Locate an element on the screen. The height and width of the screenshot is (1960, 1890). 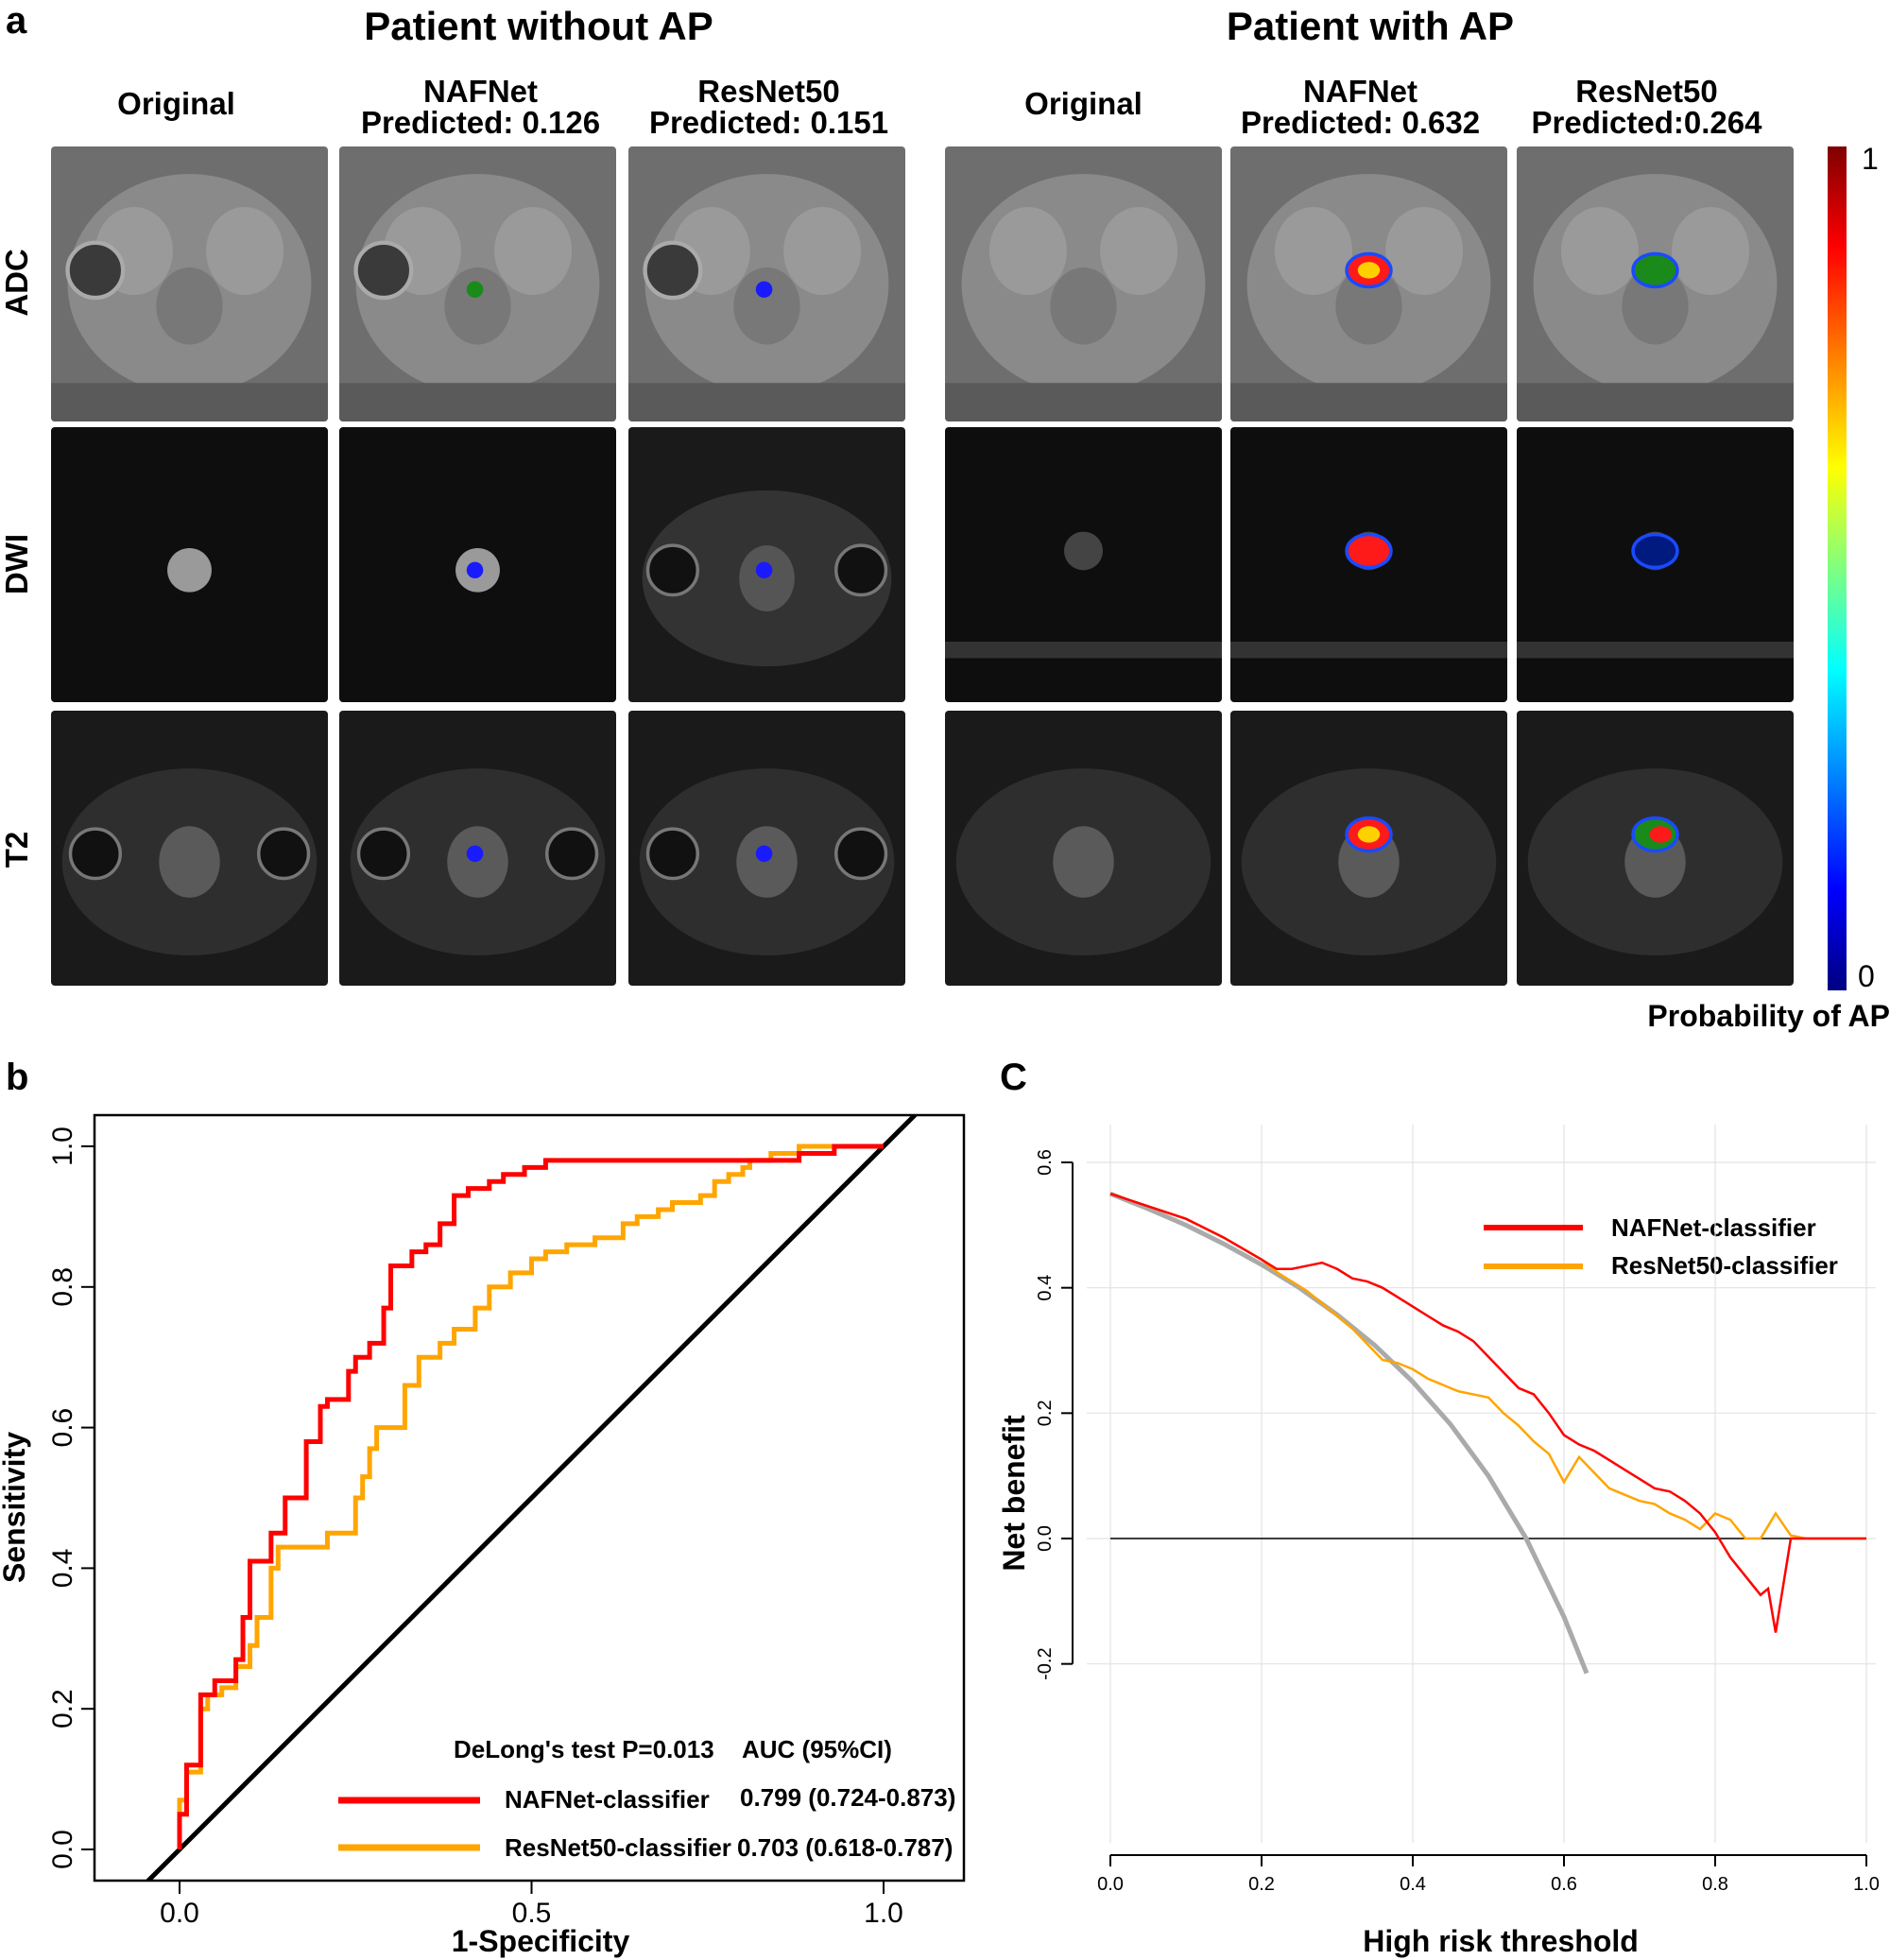
column-title-resnet-left: ResNet50 Predicted: 0.151 is located at coordinates (768, 107).